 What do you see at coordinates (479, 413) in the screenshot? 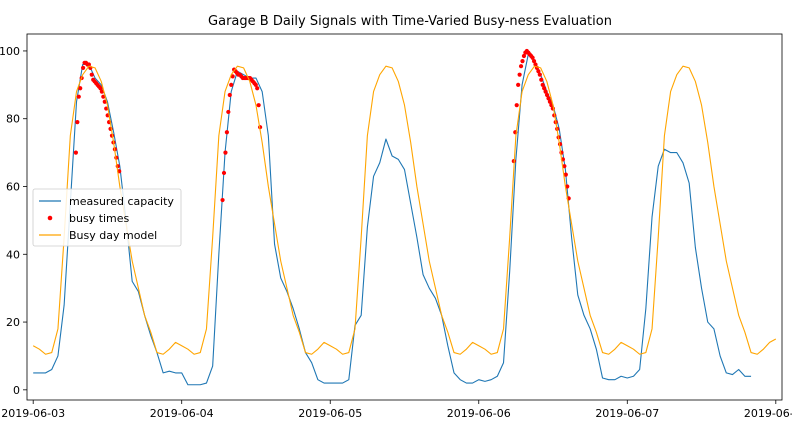
I see `x-tick-label: 2019-06-06` at bounding box center [479, 413].